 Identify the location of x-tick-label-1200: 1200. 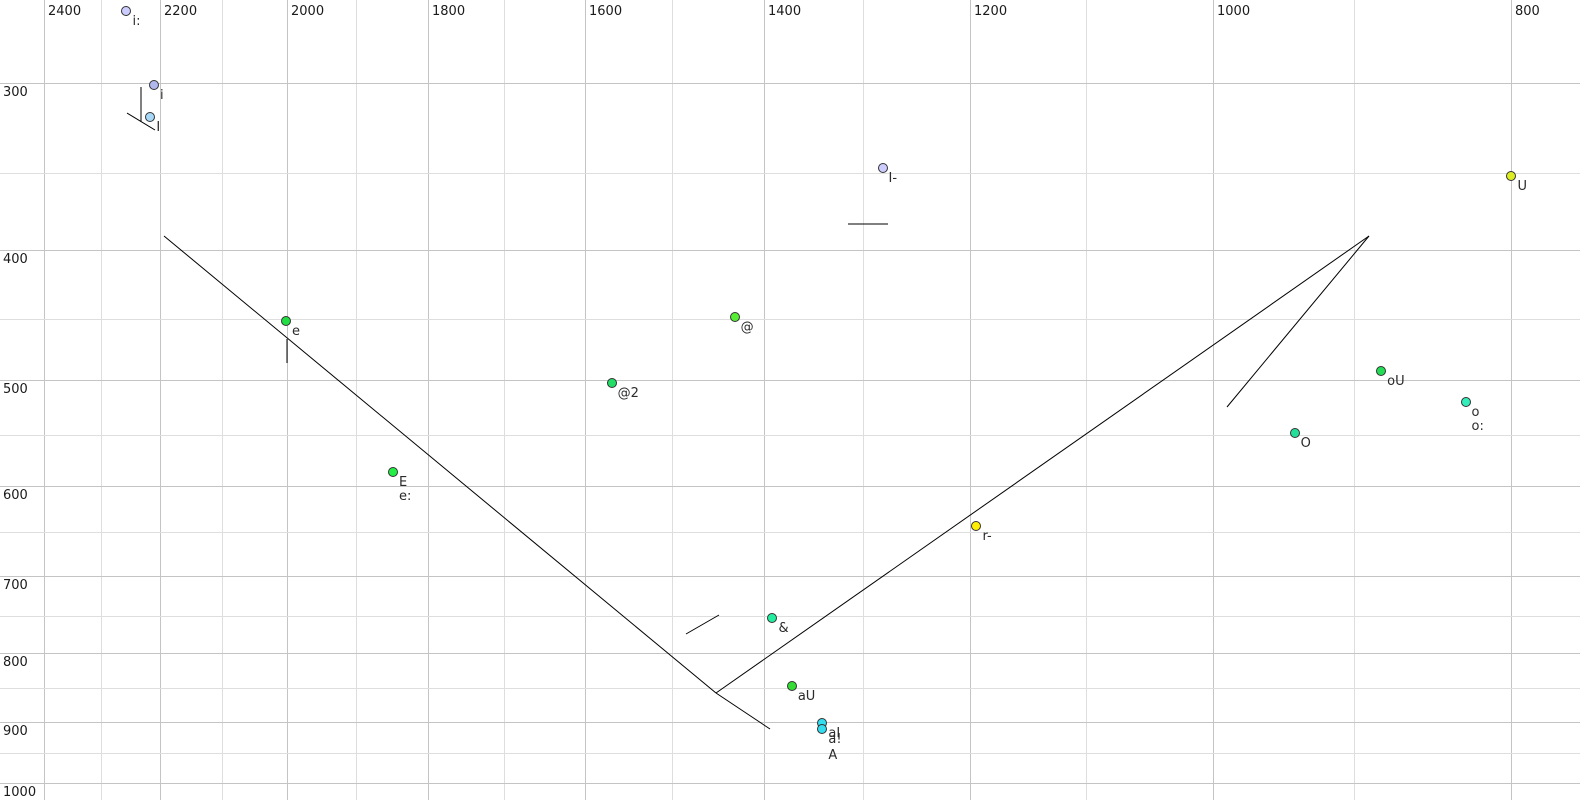
(991, 11).